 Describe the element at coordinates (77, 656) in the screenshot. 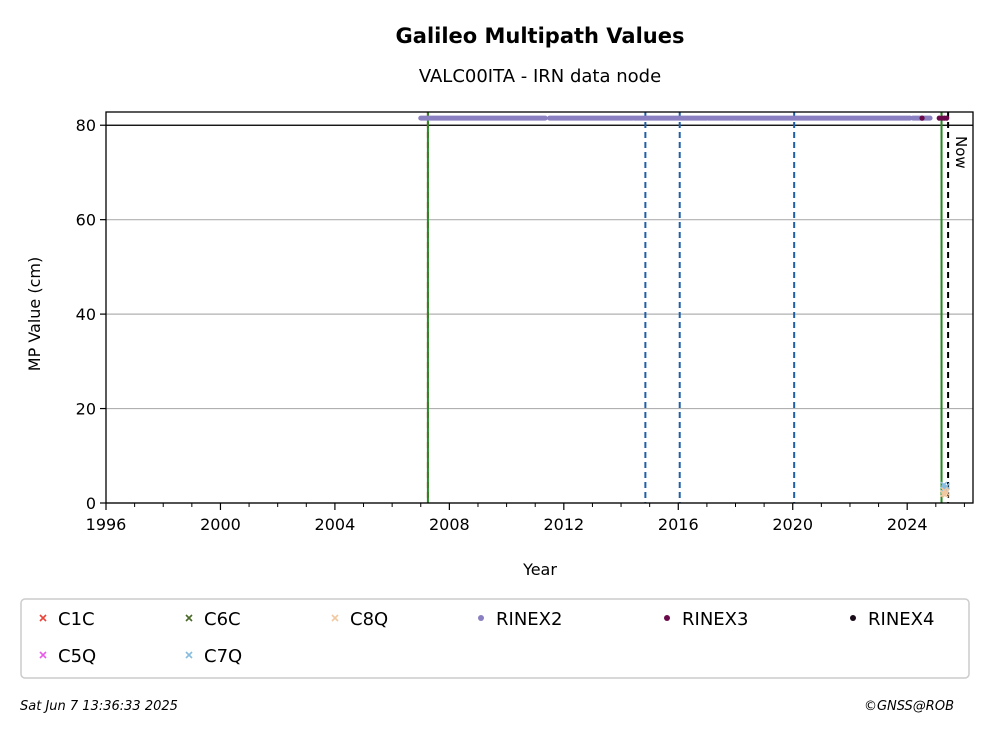

I see `legend-label-c5q: C5Q` at that location.